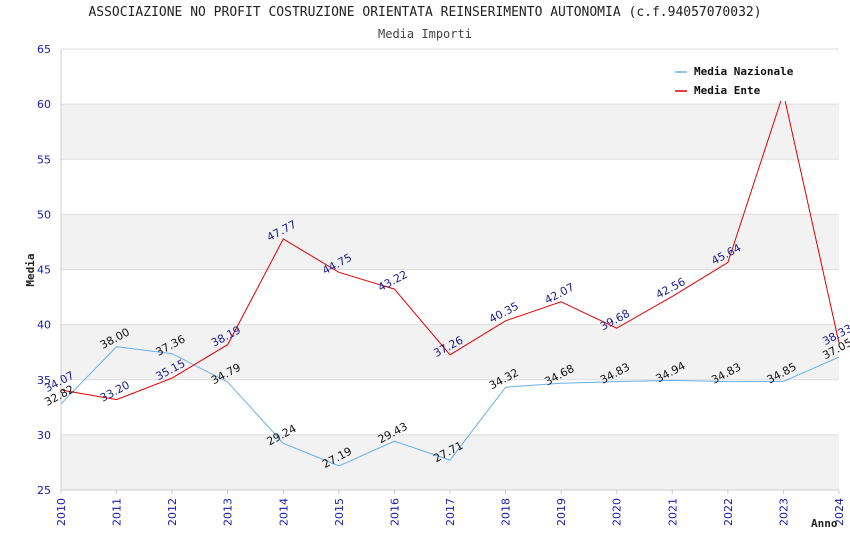 This screenshot has height=550, width=850. Describe the element at coordinates (824, 523) in the screenshot. I see `x-axis-label: Anno` at that location.